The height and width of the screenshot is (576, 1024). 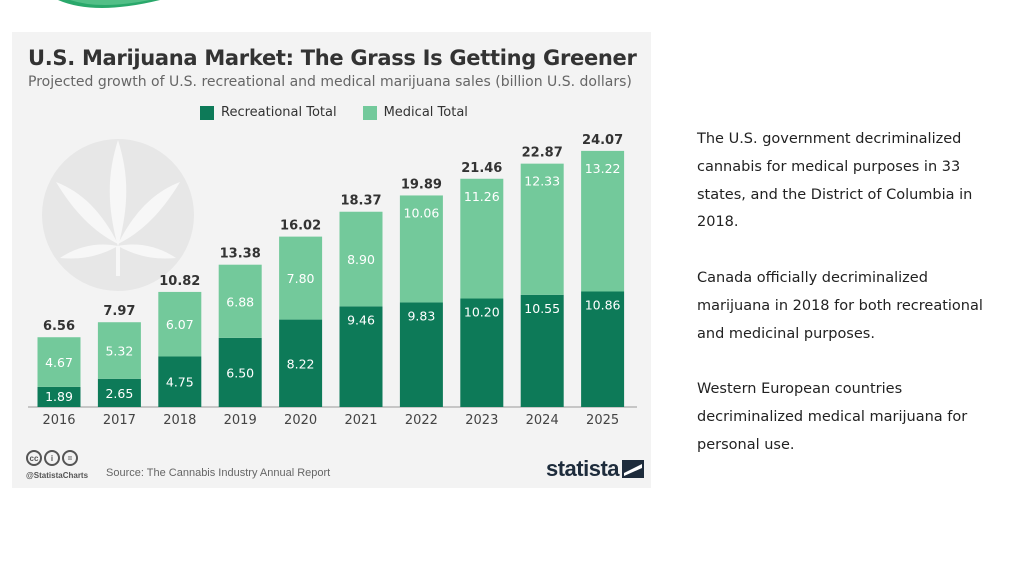 I want to click on data-label-recreational-2019: 6.50, so click(x=240, y=372).